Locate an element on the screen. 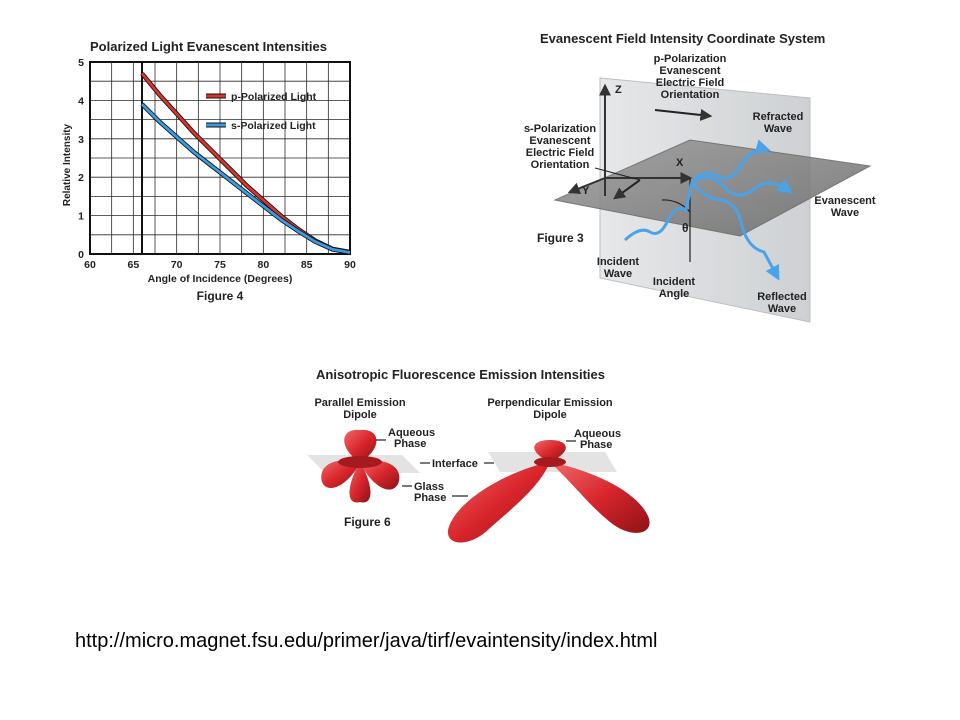 This screenshot has width=960, height=720. series-s-polarized is located at coordinates (246, 178).